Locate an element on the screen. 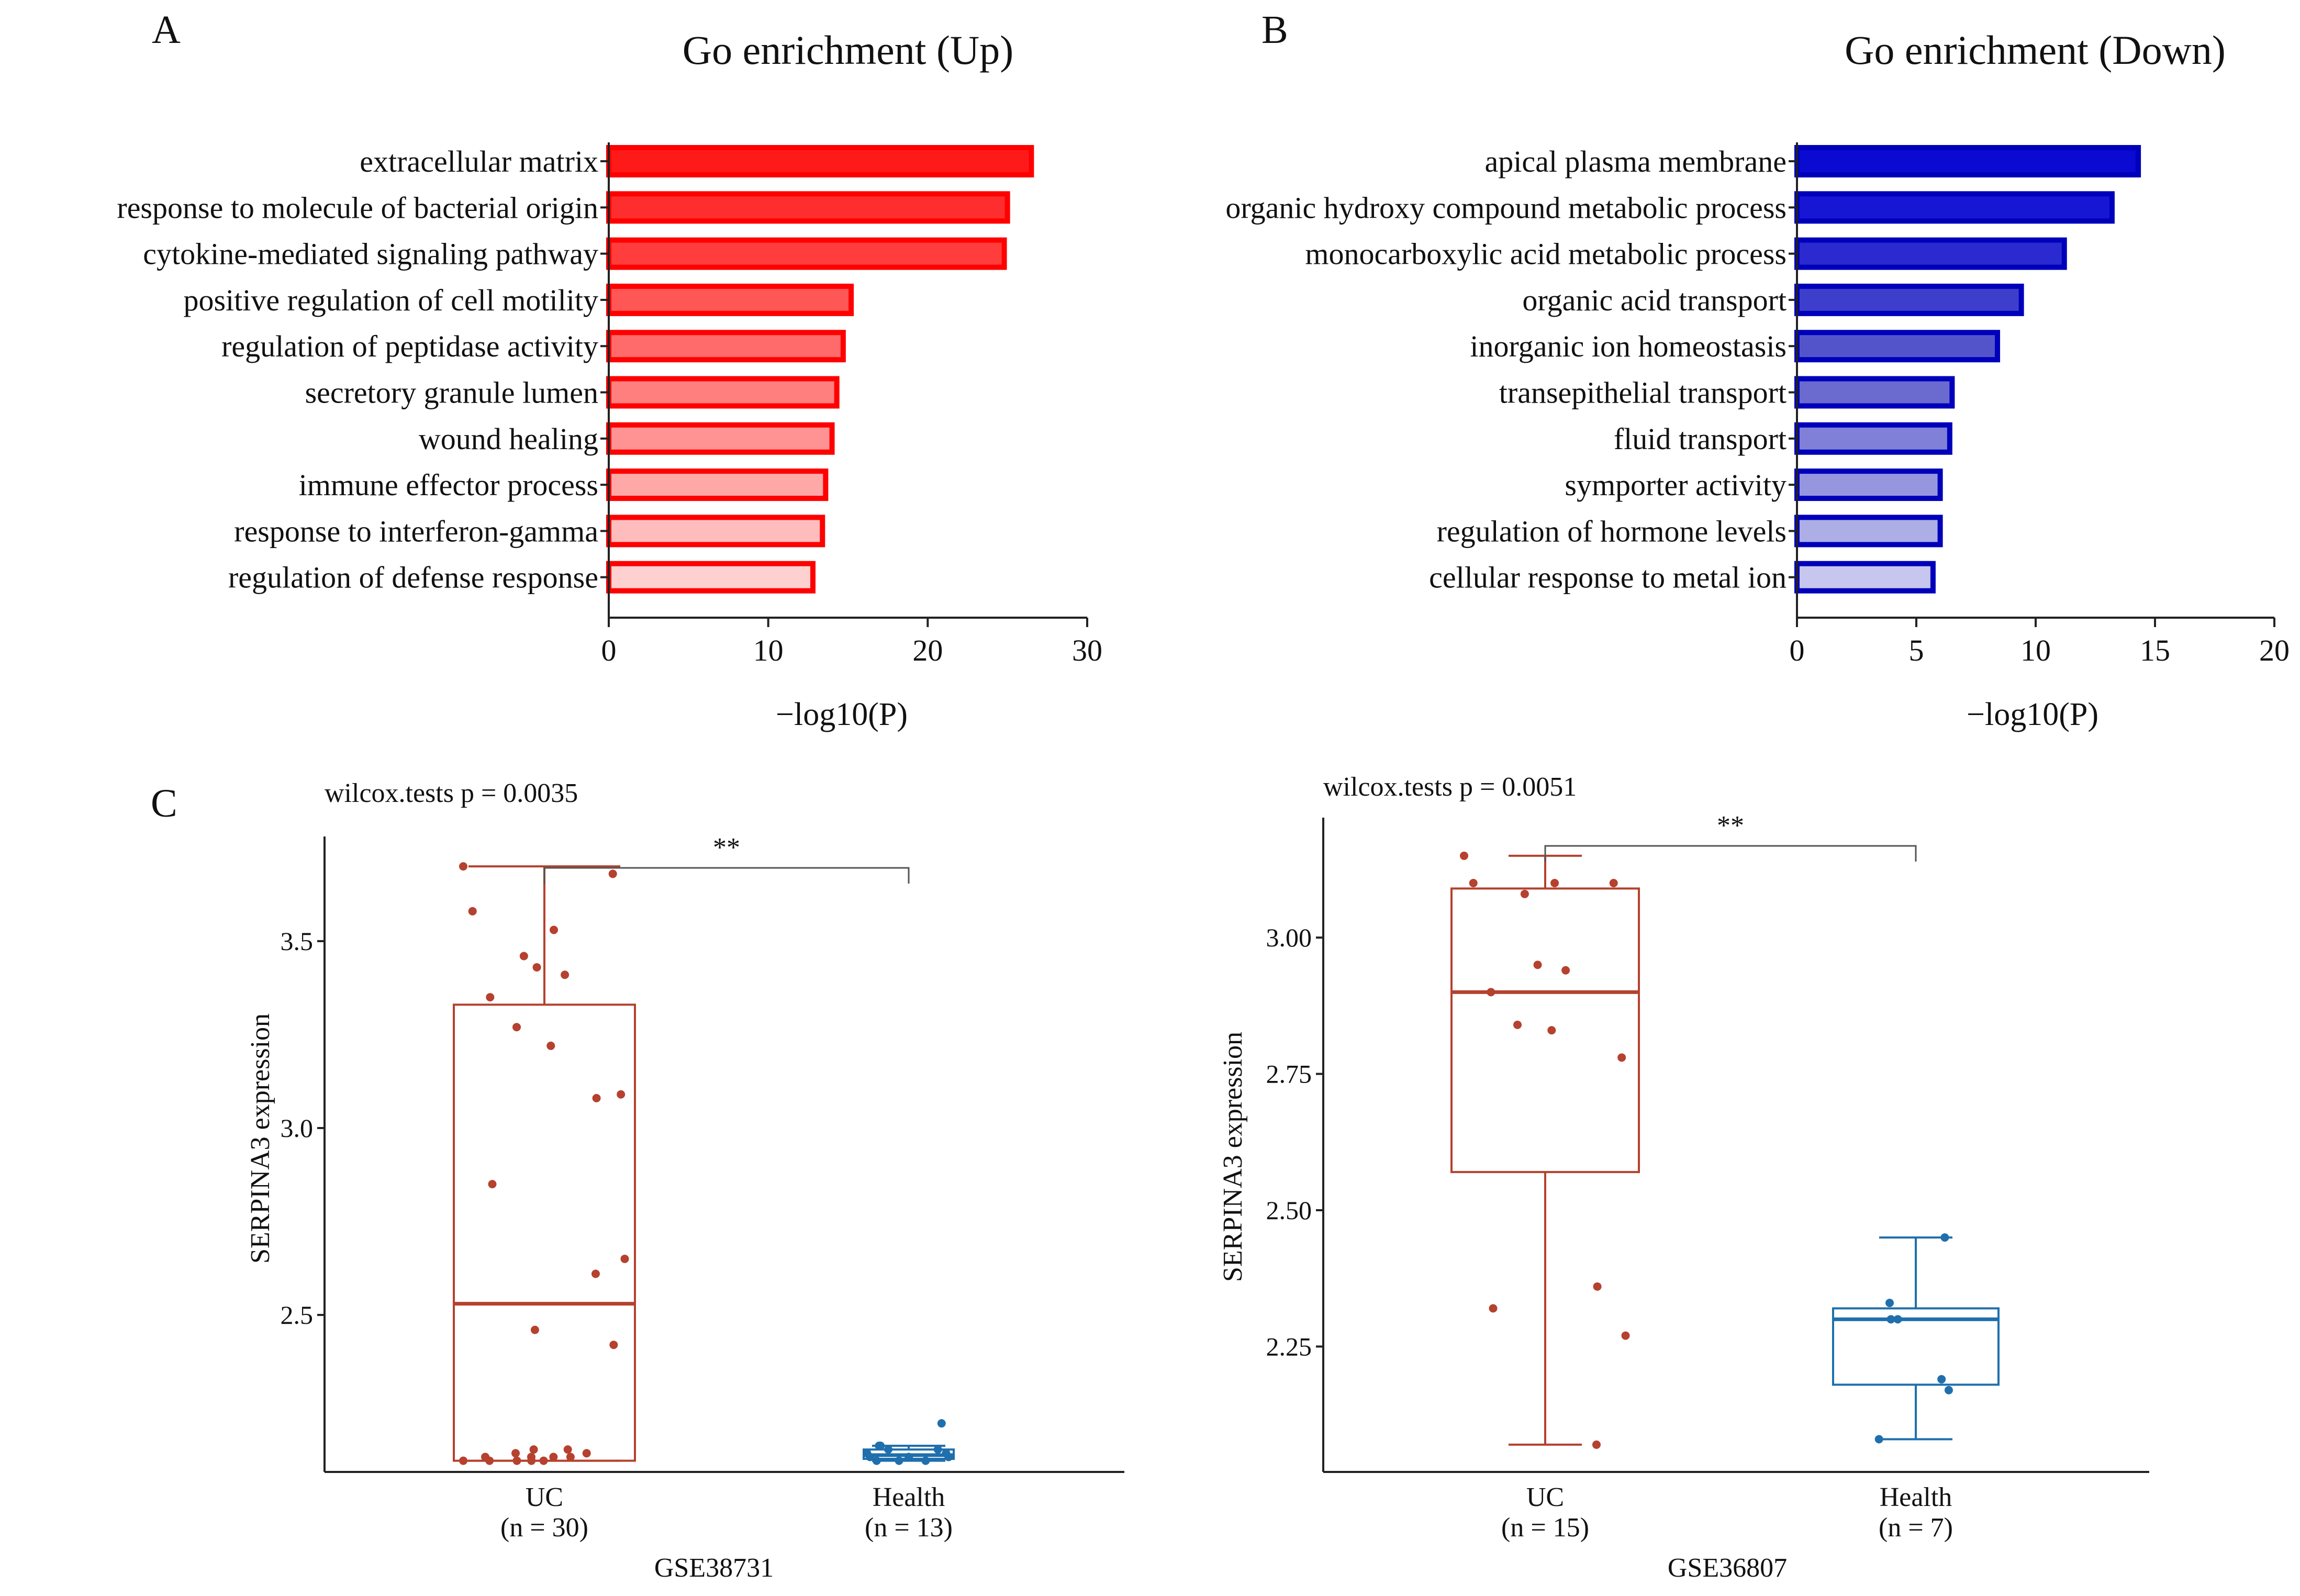 The image size is (2300, 1596). category-label: fluid transport is located at coordinates (1700, 439).